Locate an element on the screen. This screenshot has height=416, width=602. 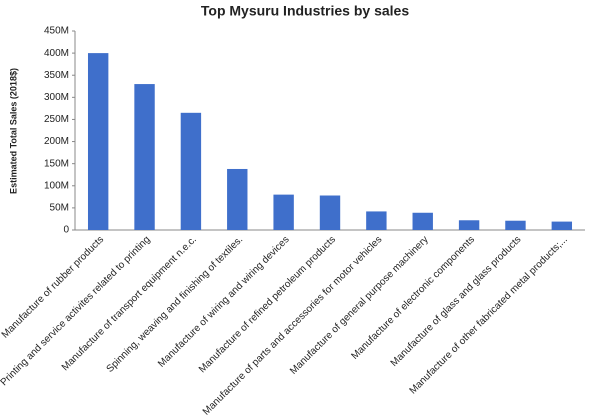
y-tick-label: 400M is located at coordinates (56, 53).